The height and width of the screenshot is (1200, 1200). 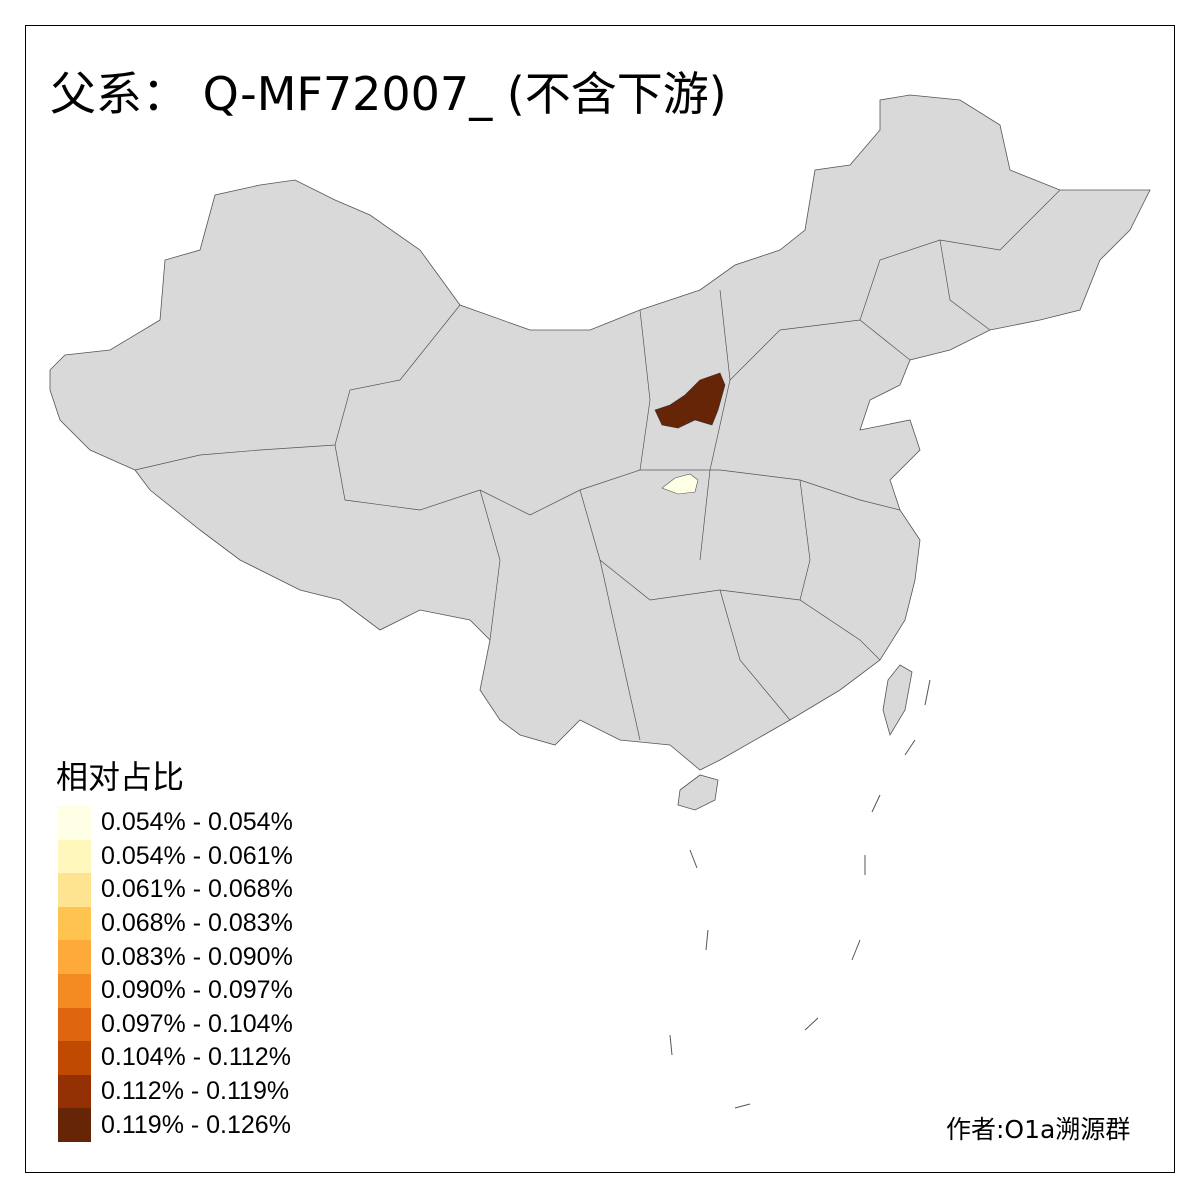 What do you see at coordinates (197, 889) in the screenshot?
I see `legend-label: 0.061% - 0.068%` at bounding box center [197, 889].